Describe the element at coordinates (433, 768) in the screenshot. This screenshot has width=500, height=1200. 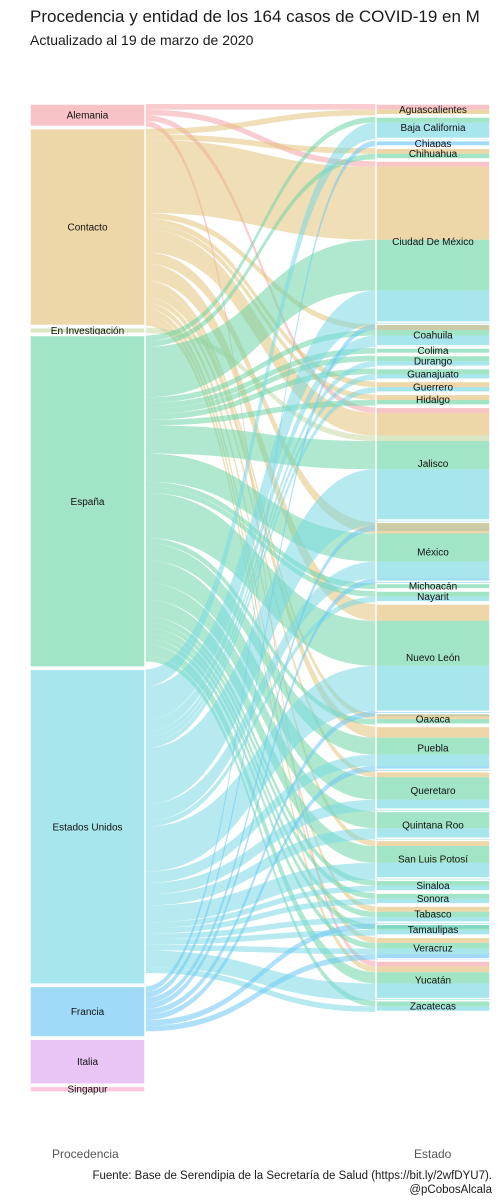
I see `segment-Puebla-Francia` at that location.